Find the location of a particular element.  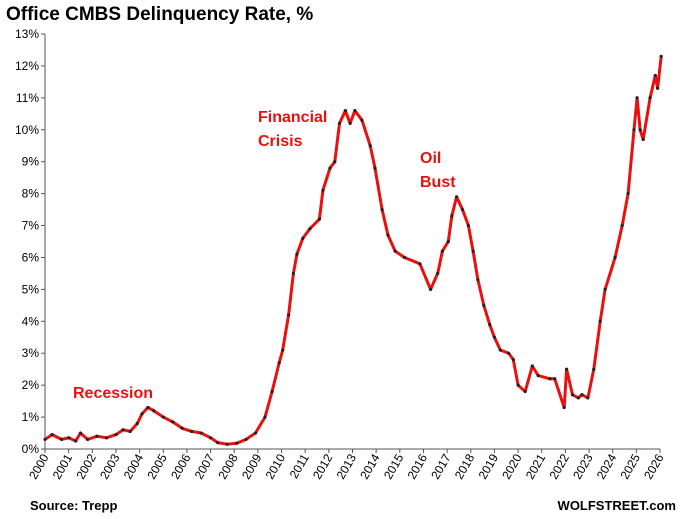

x-tick-label: 2022 is located at coordinates (560, 466).